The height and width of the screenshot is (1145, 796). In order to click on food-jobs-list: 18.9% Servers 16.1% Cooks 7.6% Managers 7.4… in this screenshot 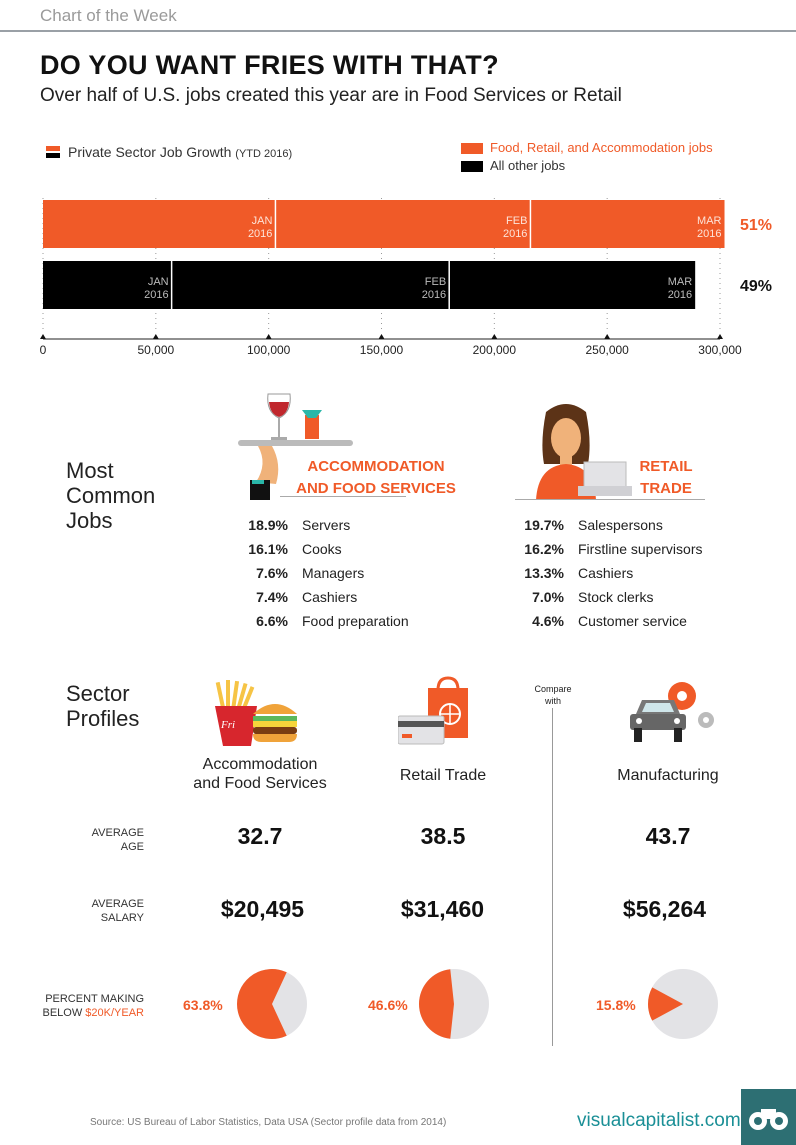, I will do `click(323, 577)`.